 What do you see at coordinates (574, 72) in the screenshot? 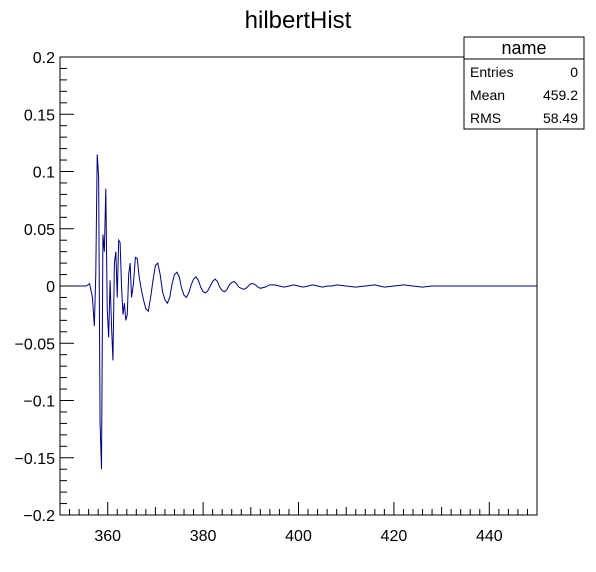
I see `stats-entries-value: 0` at bounding box center [574, 72].